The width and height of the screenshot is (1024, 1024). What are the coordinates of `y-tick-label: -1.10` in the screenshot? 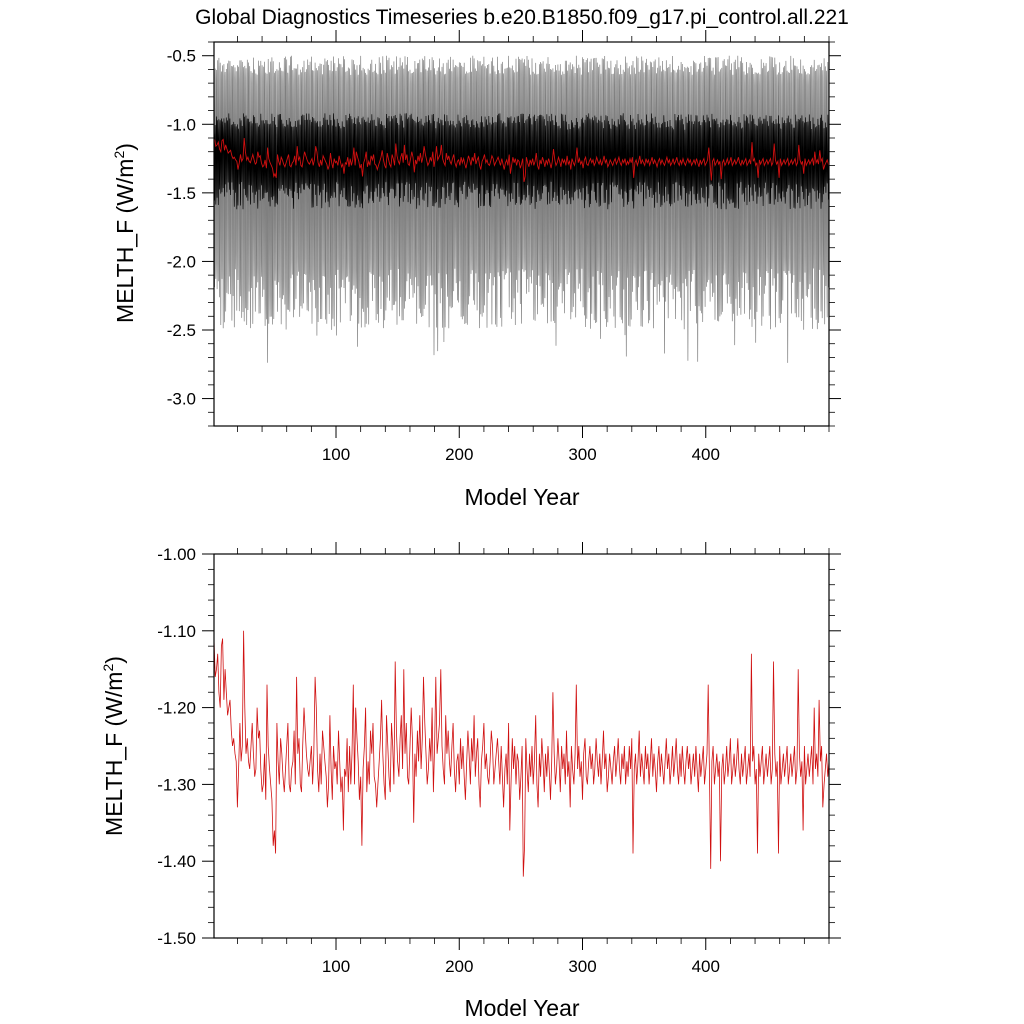 It's located at (176, 631).